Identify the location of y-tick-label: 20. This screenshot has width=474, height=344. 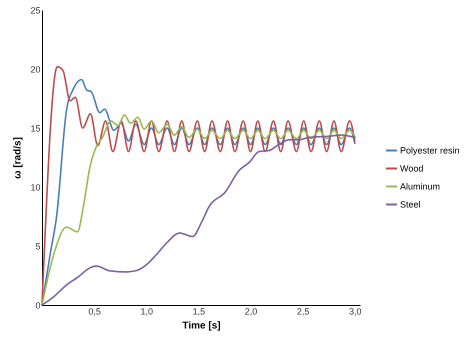
(35, 69).